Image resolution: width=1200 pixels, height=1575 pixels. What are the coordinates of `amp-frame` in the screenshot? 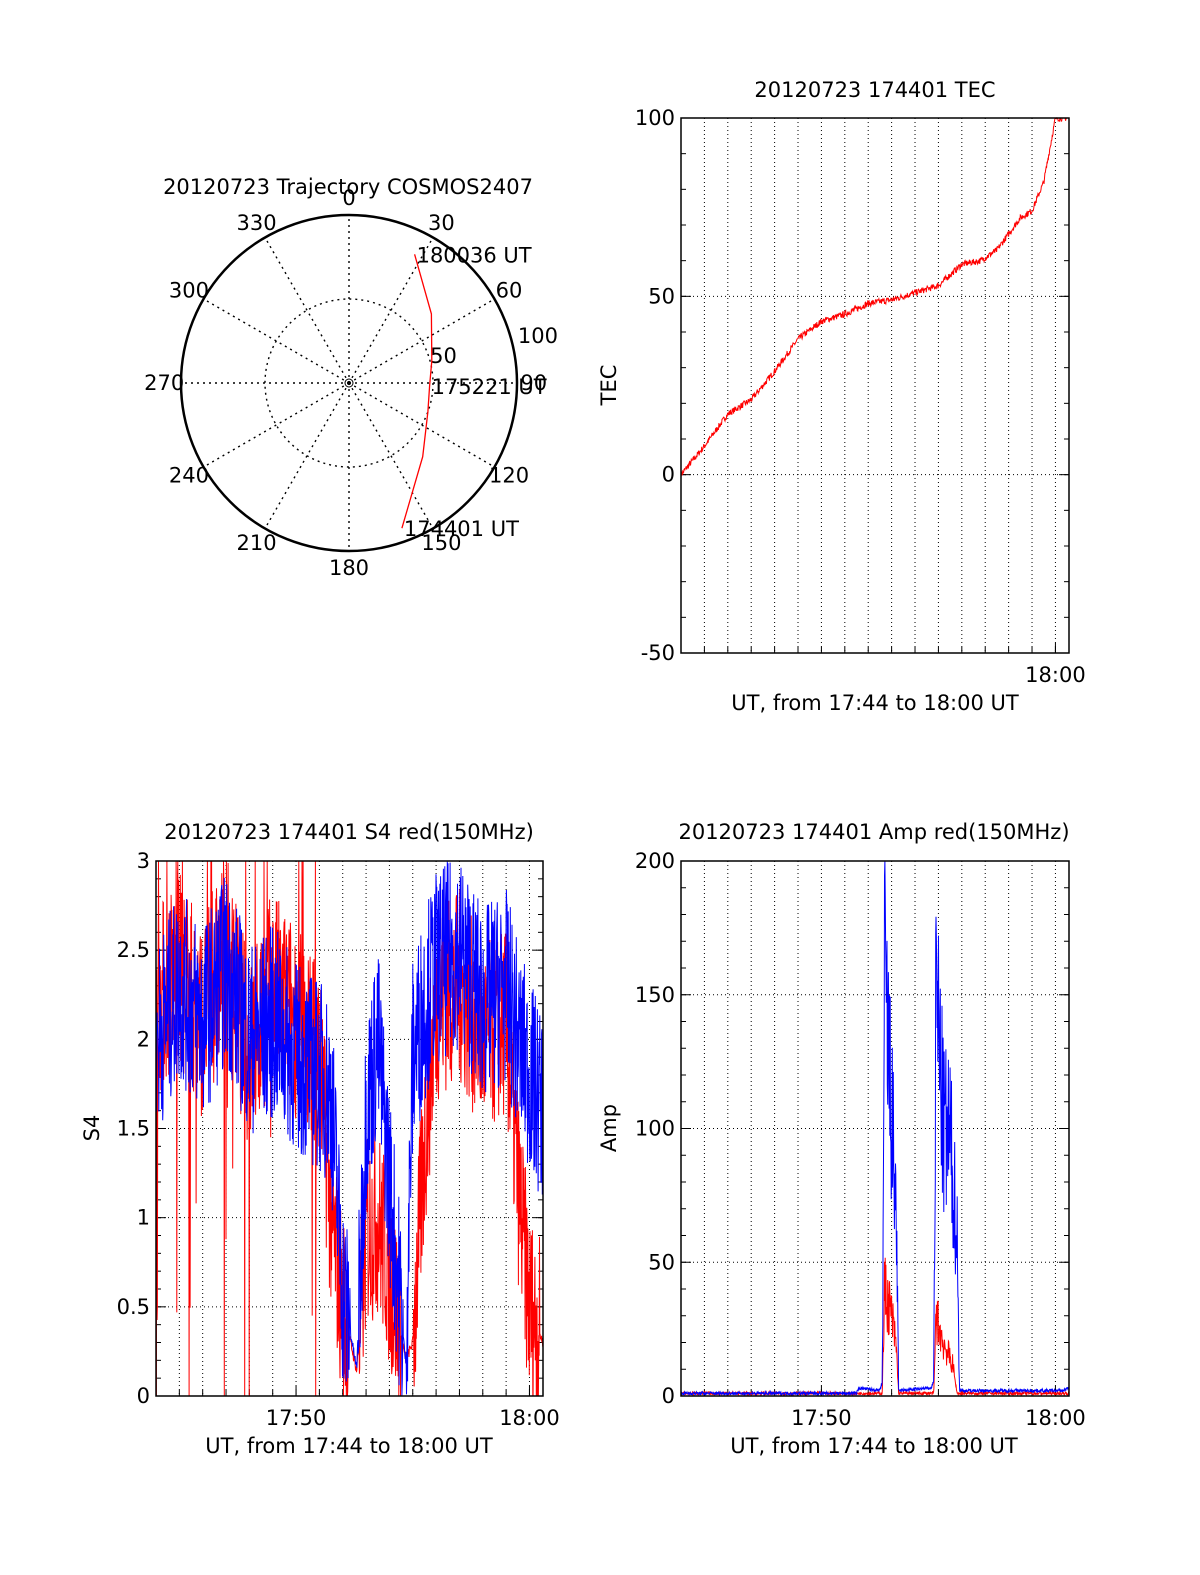 It's located at (875, 1128).